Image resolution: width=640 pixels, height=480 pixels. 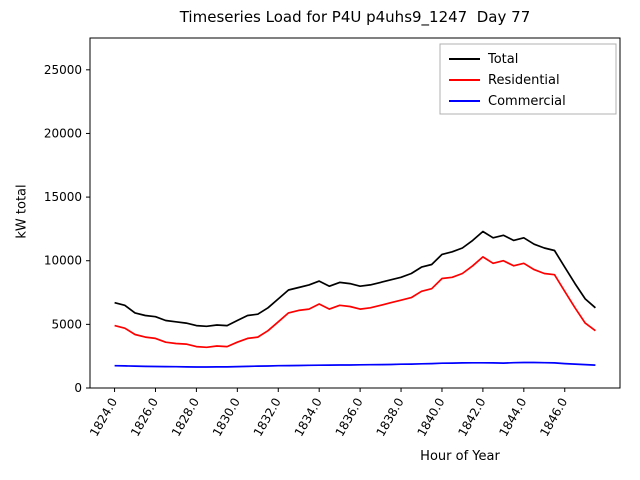 I want to click on x-tick-label: 1834.0, so click(x=308, y=417).